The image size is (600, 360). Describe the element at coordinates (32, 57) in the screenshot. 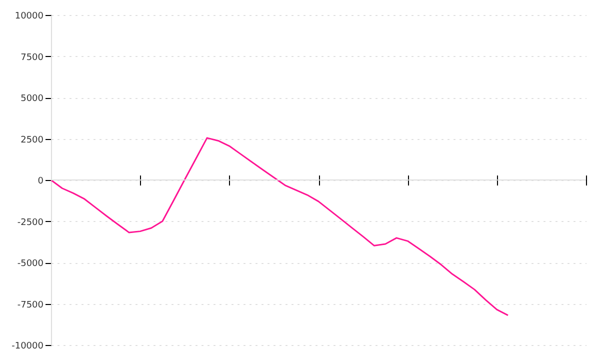

I see `y-tick-label: 7500` at that location.